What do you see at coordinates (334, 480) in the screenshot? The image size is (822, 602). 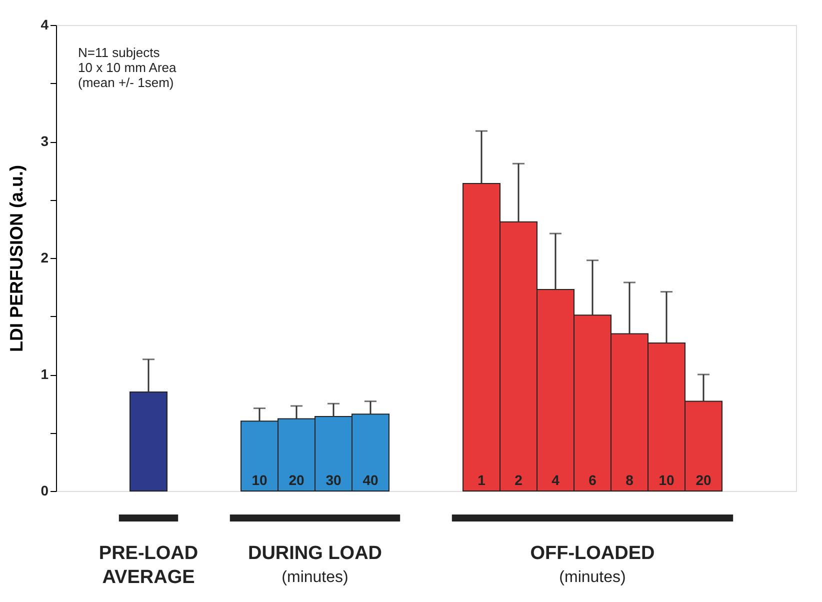 I see `x-tick-label: 30` at bounding box center [334, 480].